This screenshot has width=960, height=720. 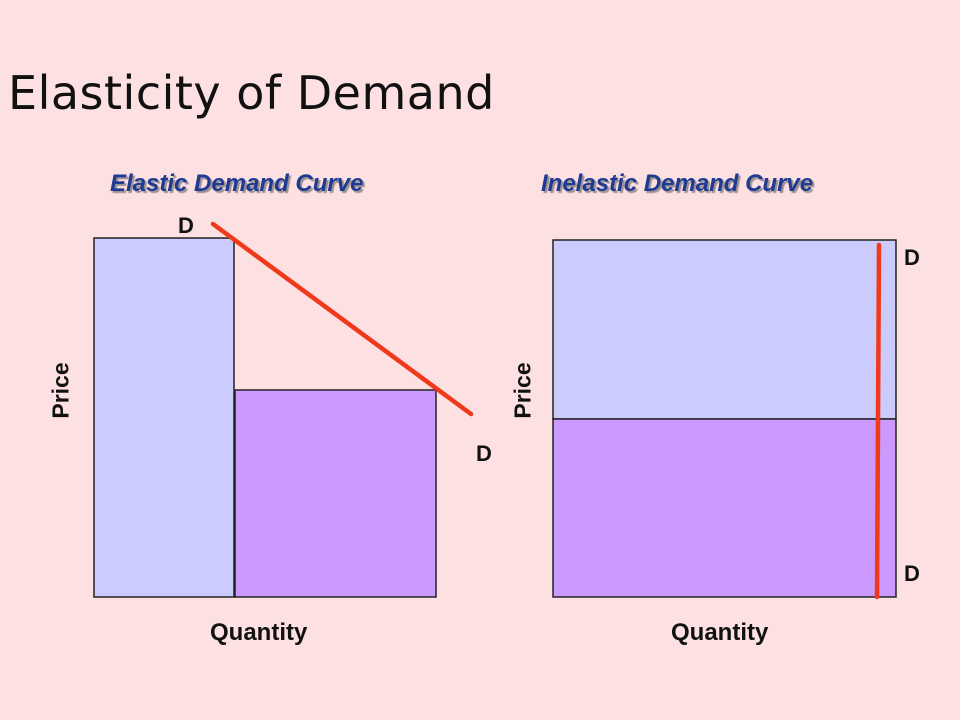 What do you see at coordinates (251, 93) in the screenshot?
I see `page-title: Elasticity of Demand` at bounding box center [251, 93].